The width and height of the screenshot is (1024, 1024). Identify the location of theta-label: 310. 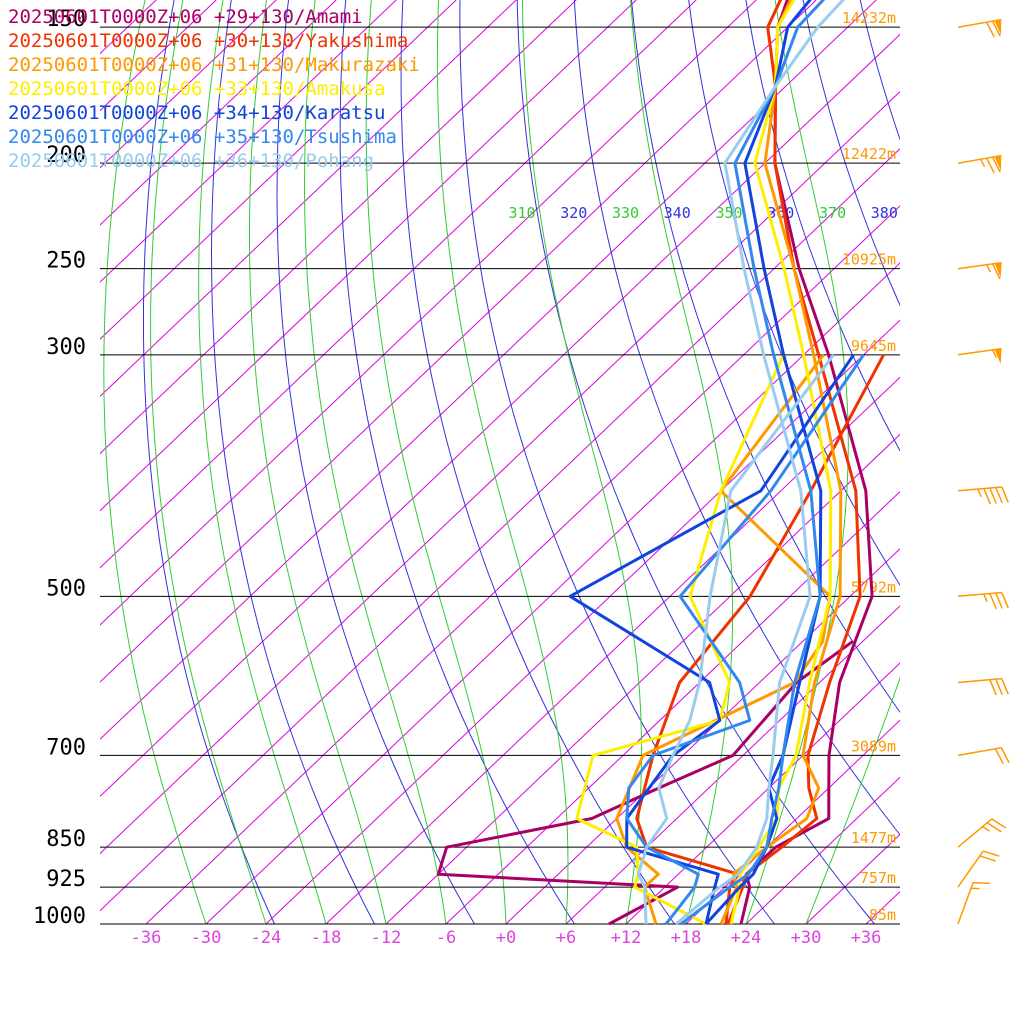
(521, 213).